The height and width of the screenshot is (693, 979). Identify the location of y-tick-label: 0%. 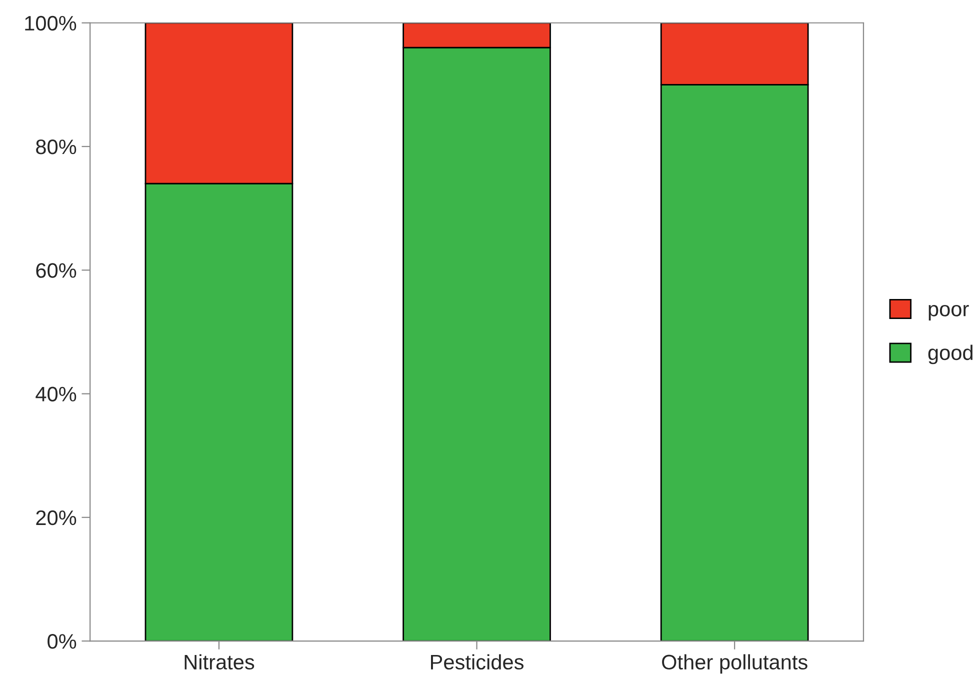
(62, 641).